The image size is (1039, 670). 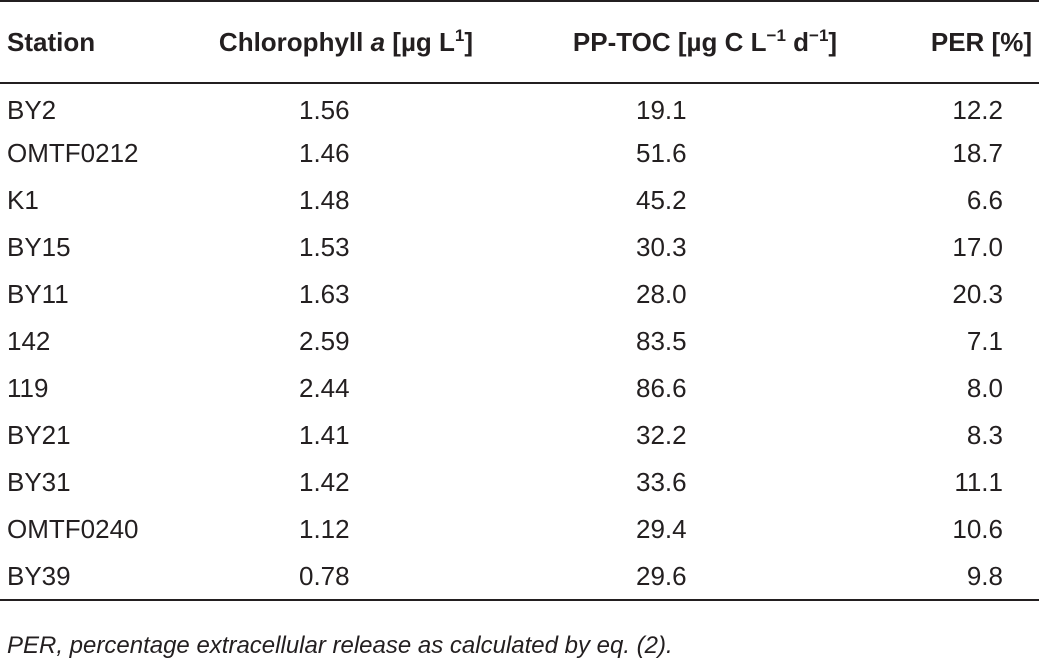 I want to click on cell-per: 10.6, so click(x=977, y=529).